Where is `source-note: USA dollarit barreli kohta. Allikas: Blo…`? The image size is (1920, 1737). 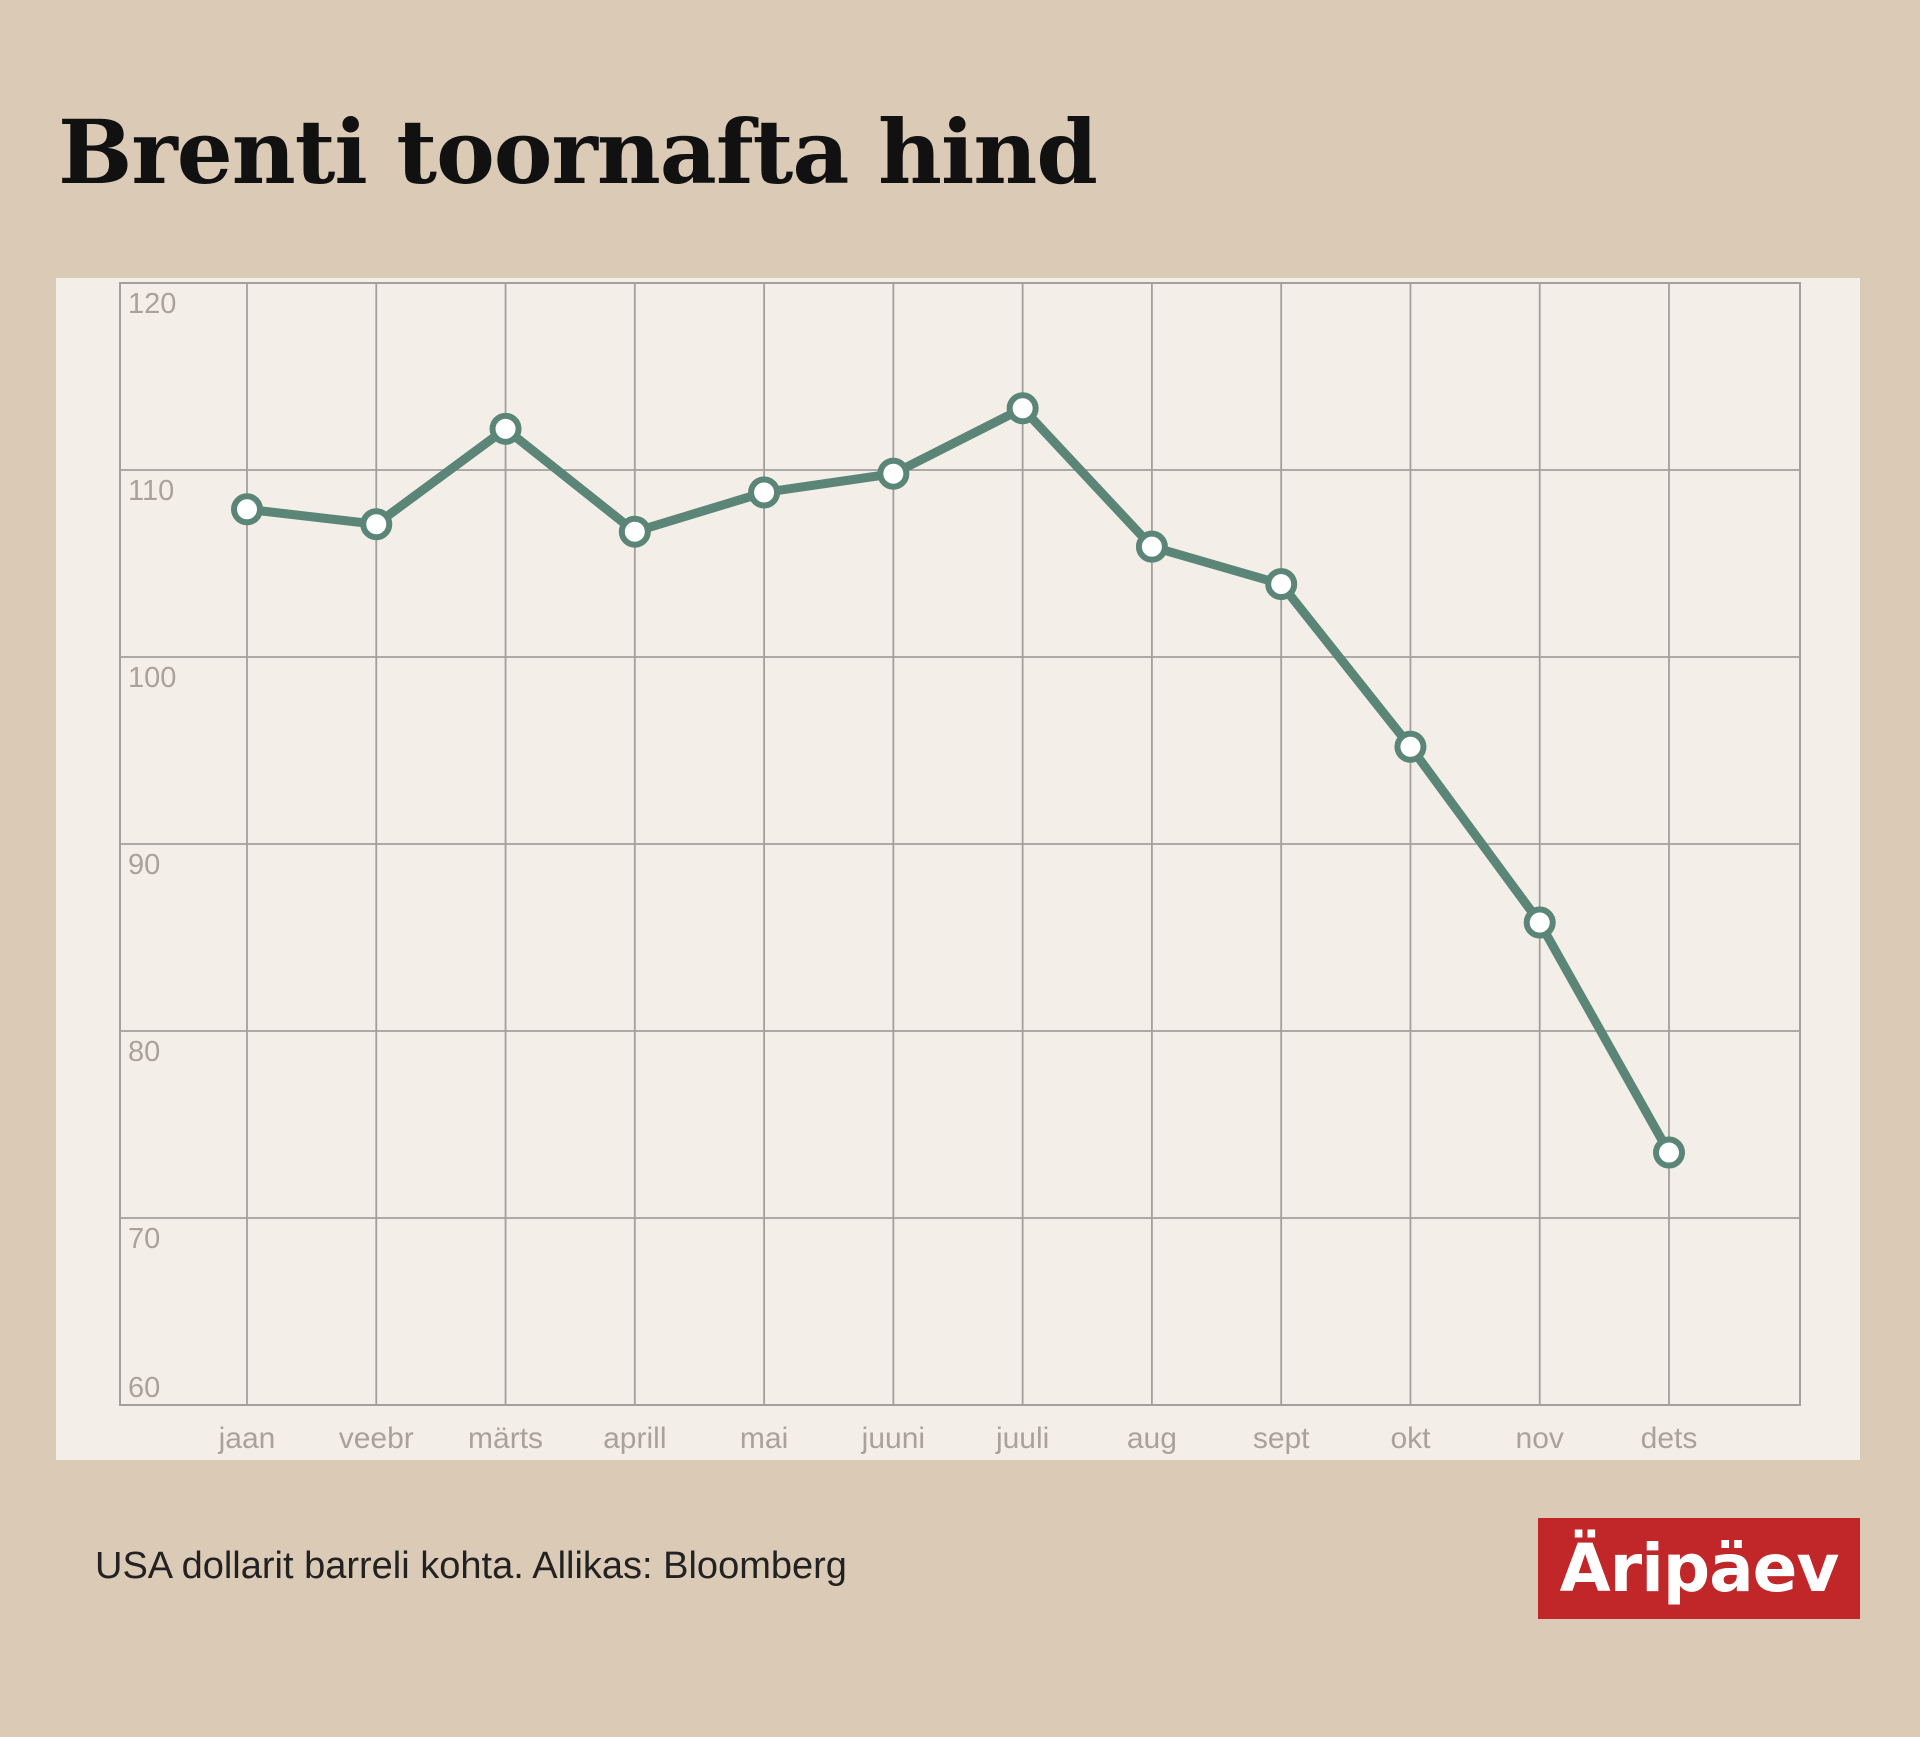
source-note: USA dollarit barreli kohta. Allikas: Blo… is located at coordinates (471, 1566).